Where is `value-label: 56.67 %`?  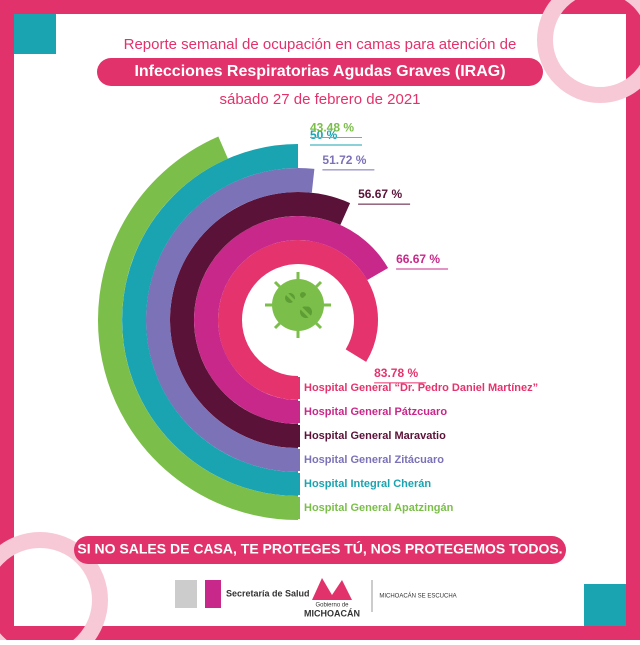 value-label: 56.67 % is located at coordinates (380, 194).